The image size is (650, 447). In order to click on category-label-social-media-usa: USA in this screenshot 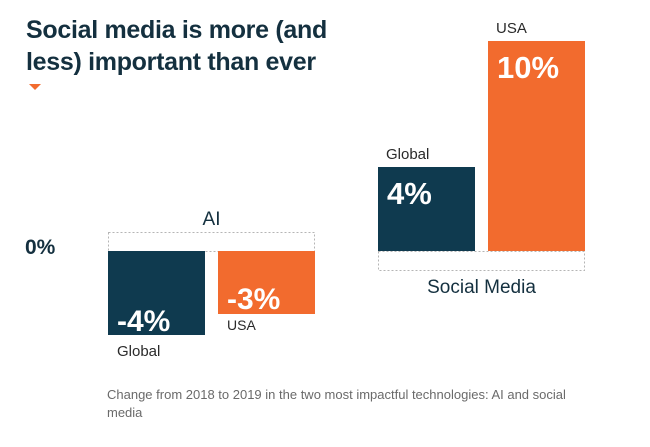, I will do `click(511, 28)`.